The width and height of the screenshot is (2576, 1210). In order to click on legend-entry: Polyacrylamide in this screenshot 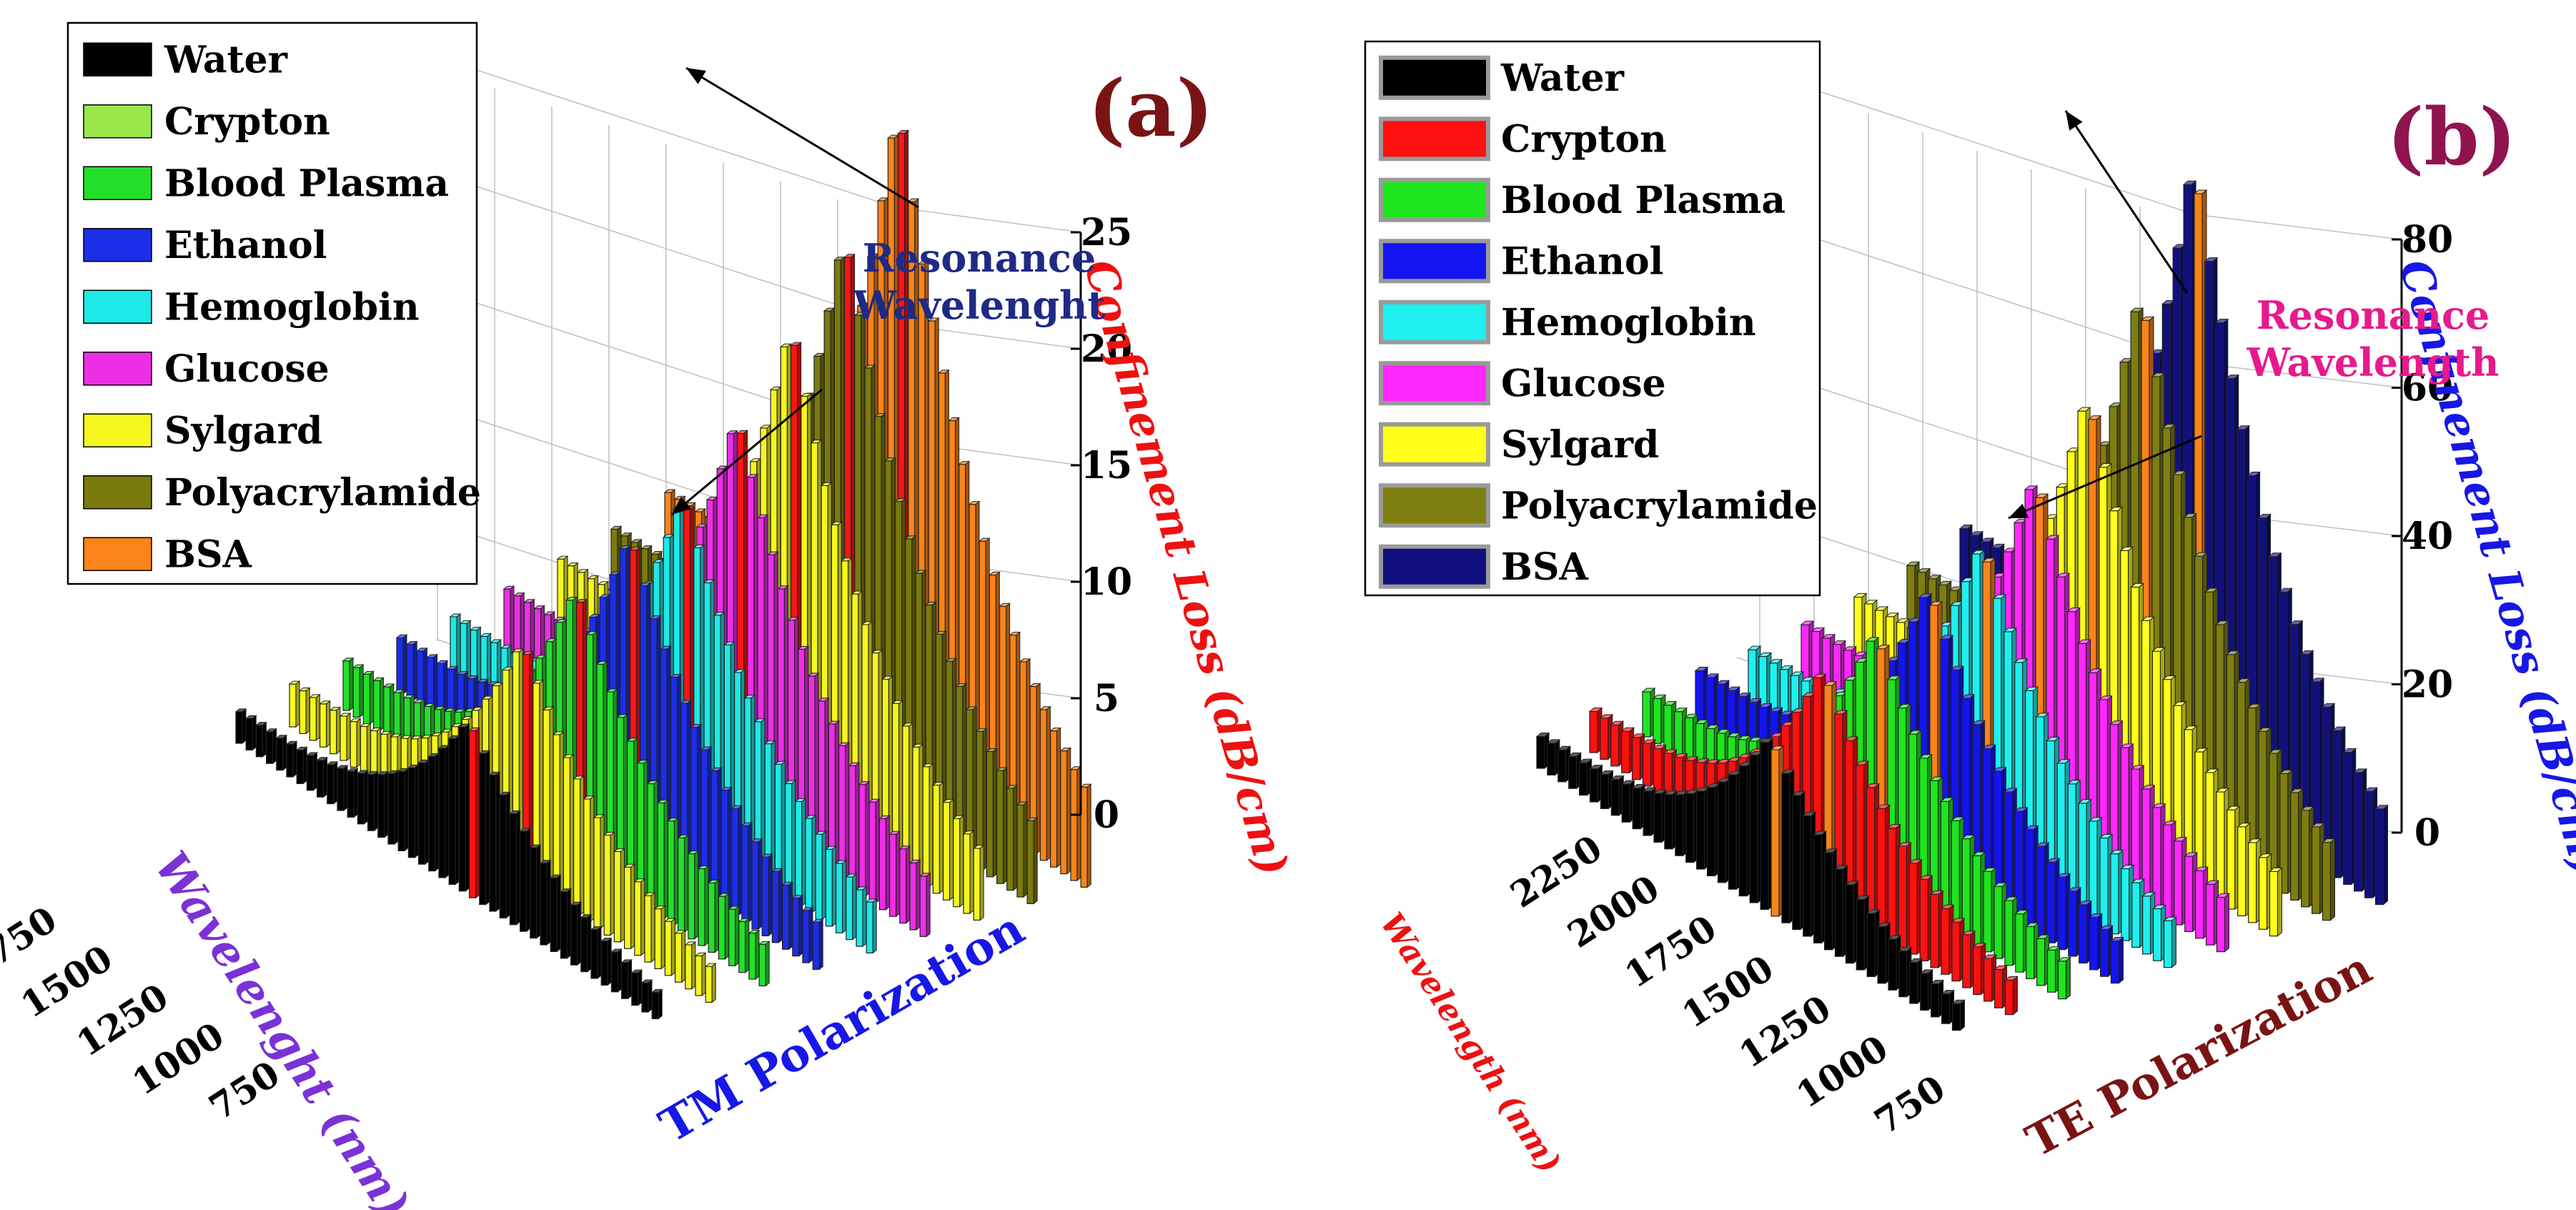, I will do `click(1598, 505)`.